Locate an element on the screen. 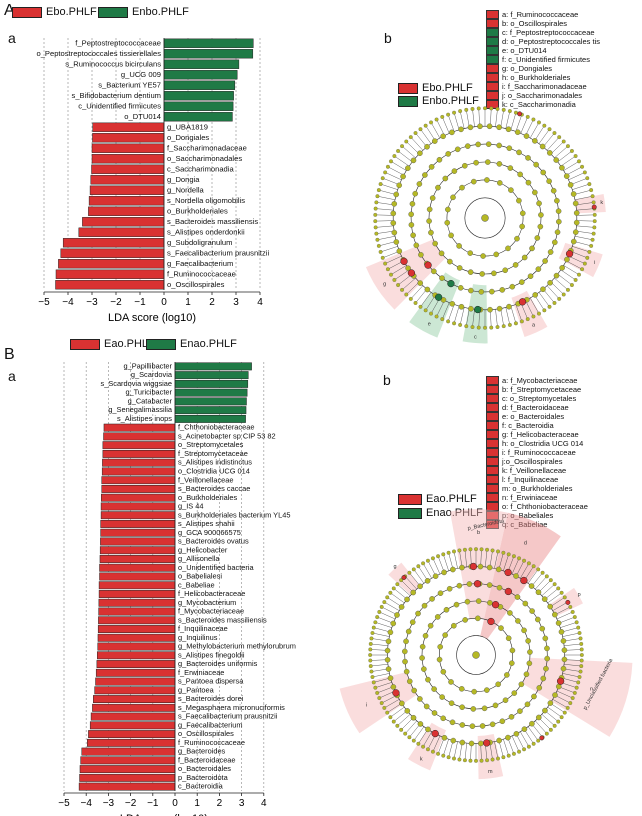 This screenshot has width=642, height=816. bar-label: p_Bacteroidota is located at coordinates (203, 777).